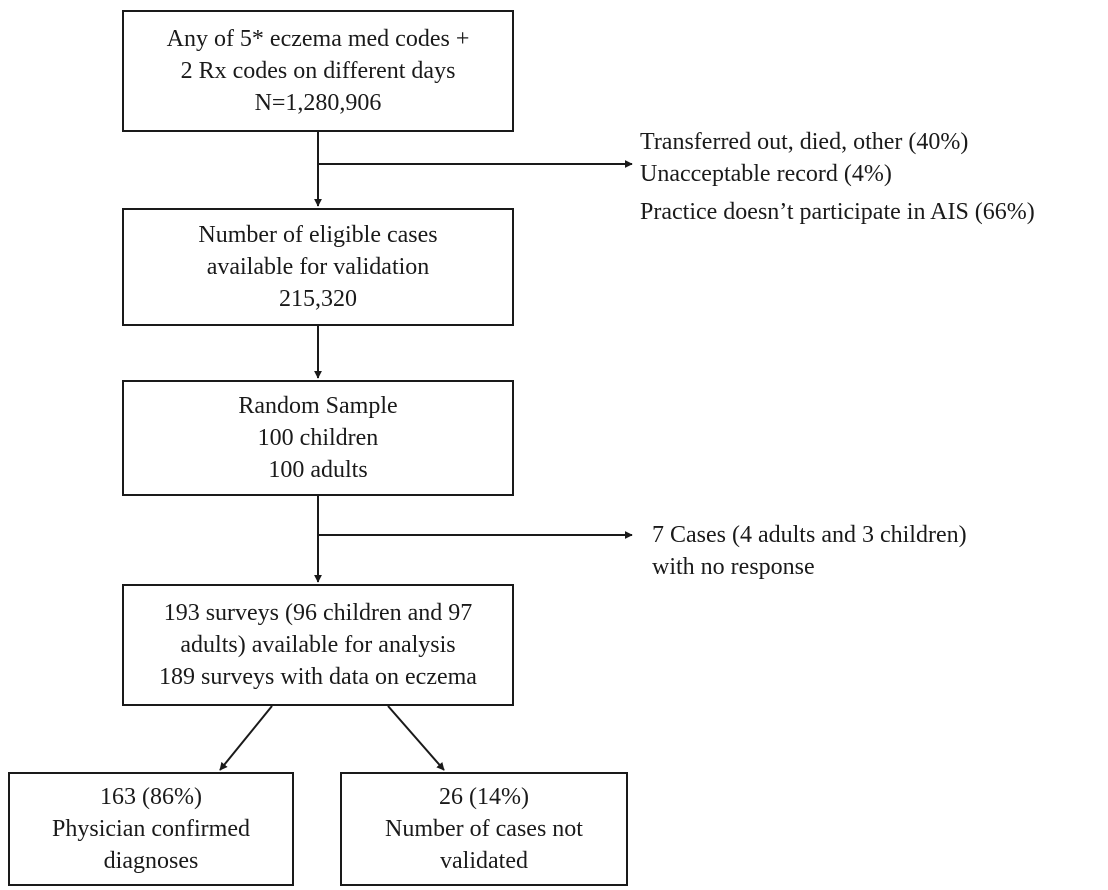 The width and height of the screenshot is (1108, 890). What do you see at coordinates (809, 535) in the screenshot?
I see `no-response-line-1: 7 Cases (4 adults and 3 children)` at bounding box center [809, 535].